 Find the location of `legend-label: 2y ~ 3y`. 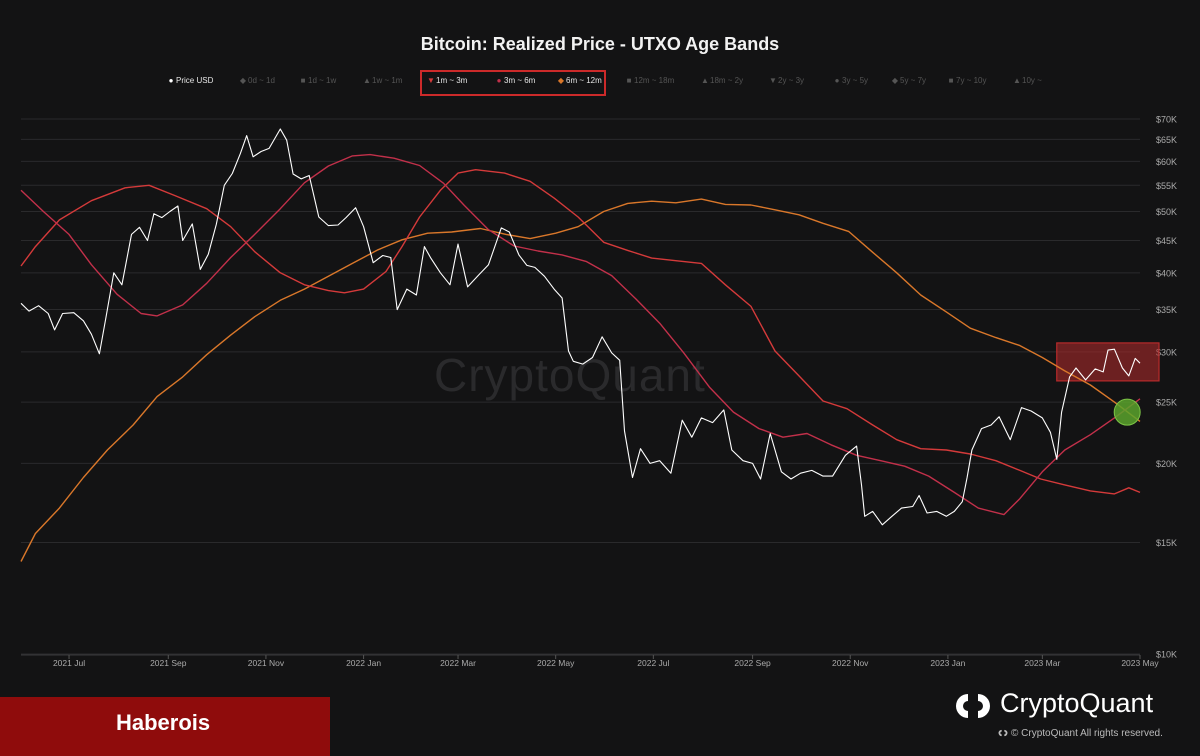

legend-label: 2y ~ 3y is located at coordinates (791, 80).